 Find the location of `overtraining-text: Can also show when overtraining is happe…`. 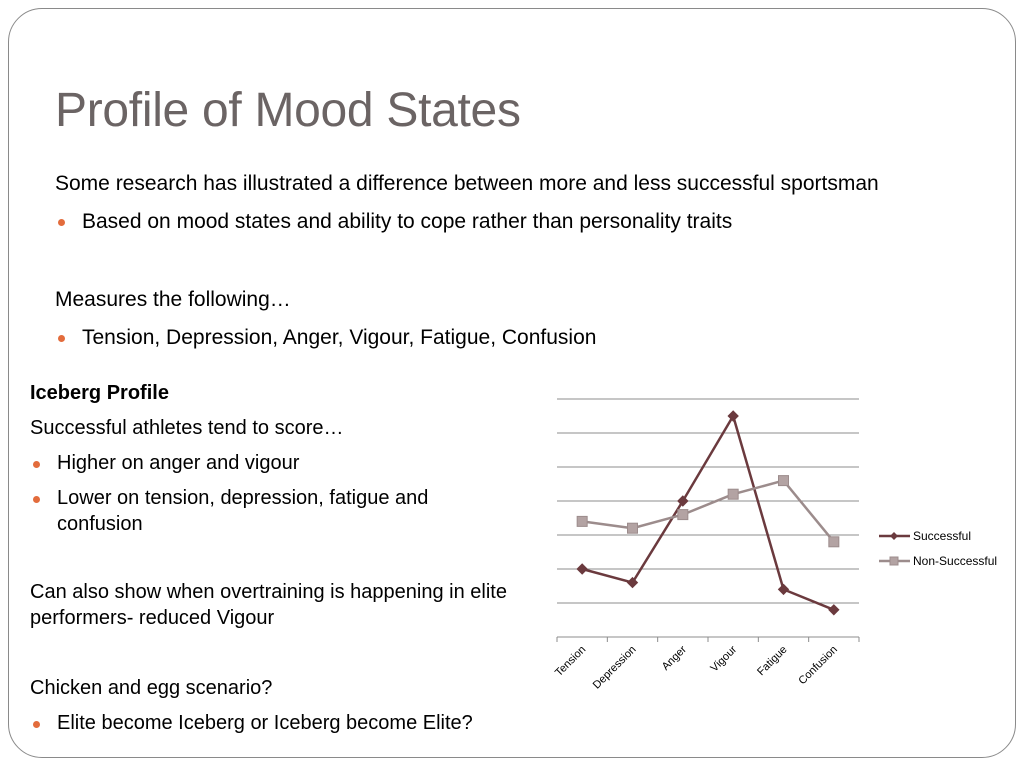

overtraining-text: Can also show when overtraining is happe… is located at coordinates (268, 605).